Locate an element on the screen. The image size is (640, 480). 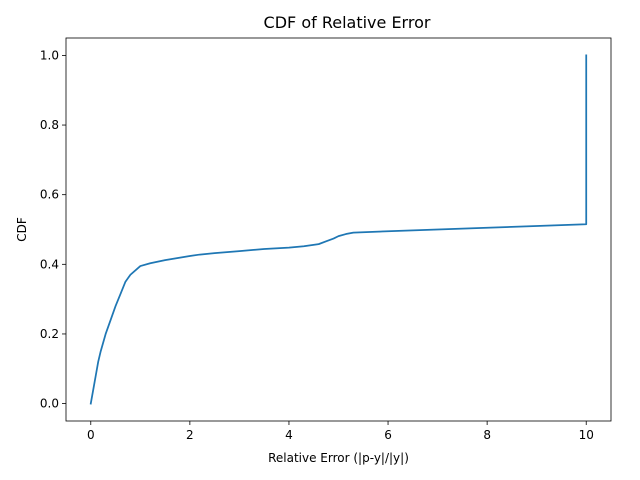
x-tick-label: 0 is located at coordinates (91, 435).